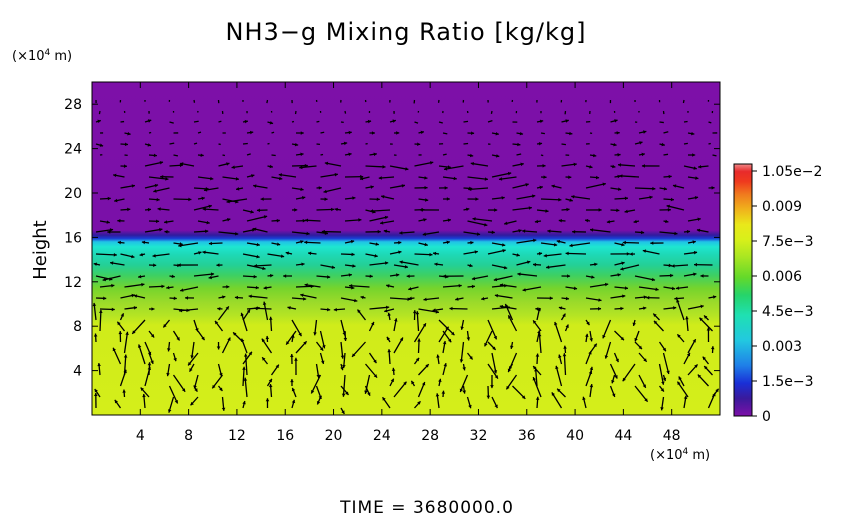 This screenshot has width=854, height=519. Describe the element at coordinates (28, 56) in the screenshot. I see `y-unit-base: (×10` at that location.